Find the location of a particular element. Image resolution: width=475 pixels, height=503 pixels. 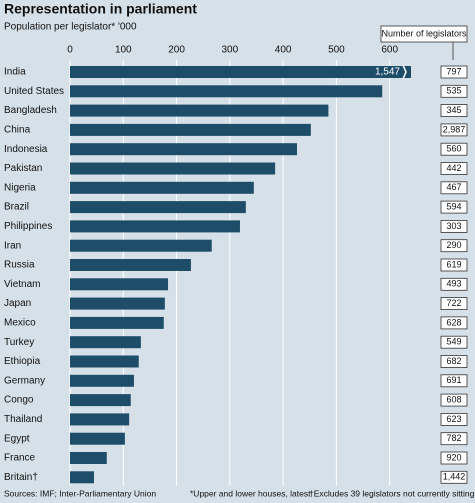

legislators-value: 549 is located at coordinates (453, 342).